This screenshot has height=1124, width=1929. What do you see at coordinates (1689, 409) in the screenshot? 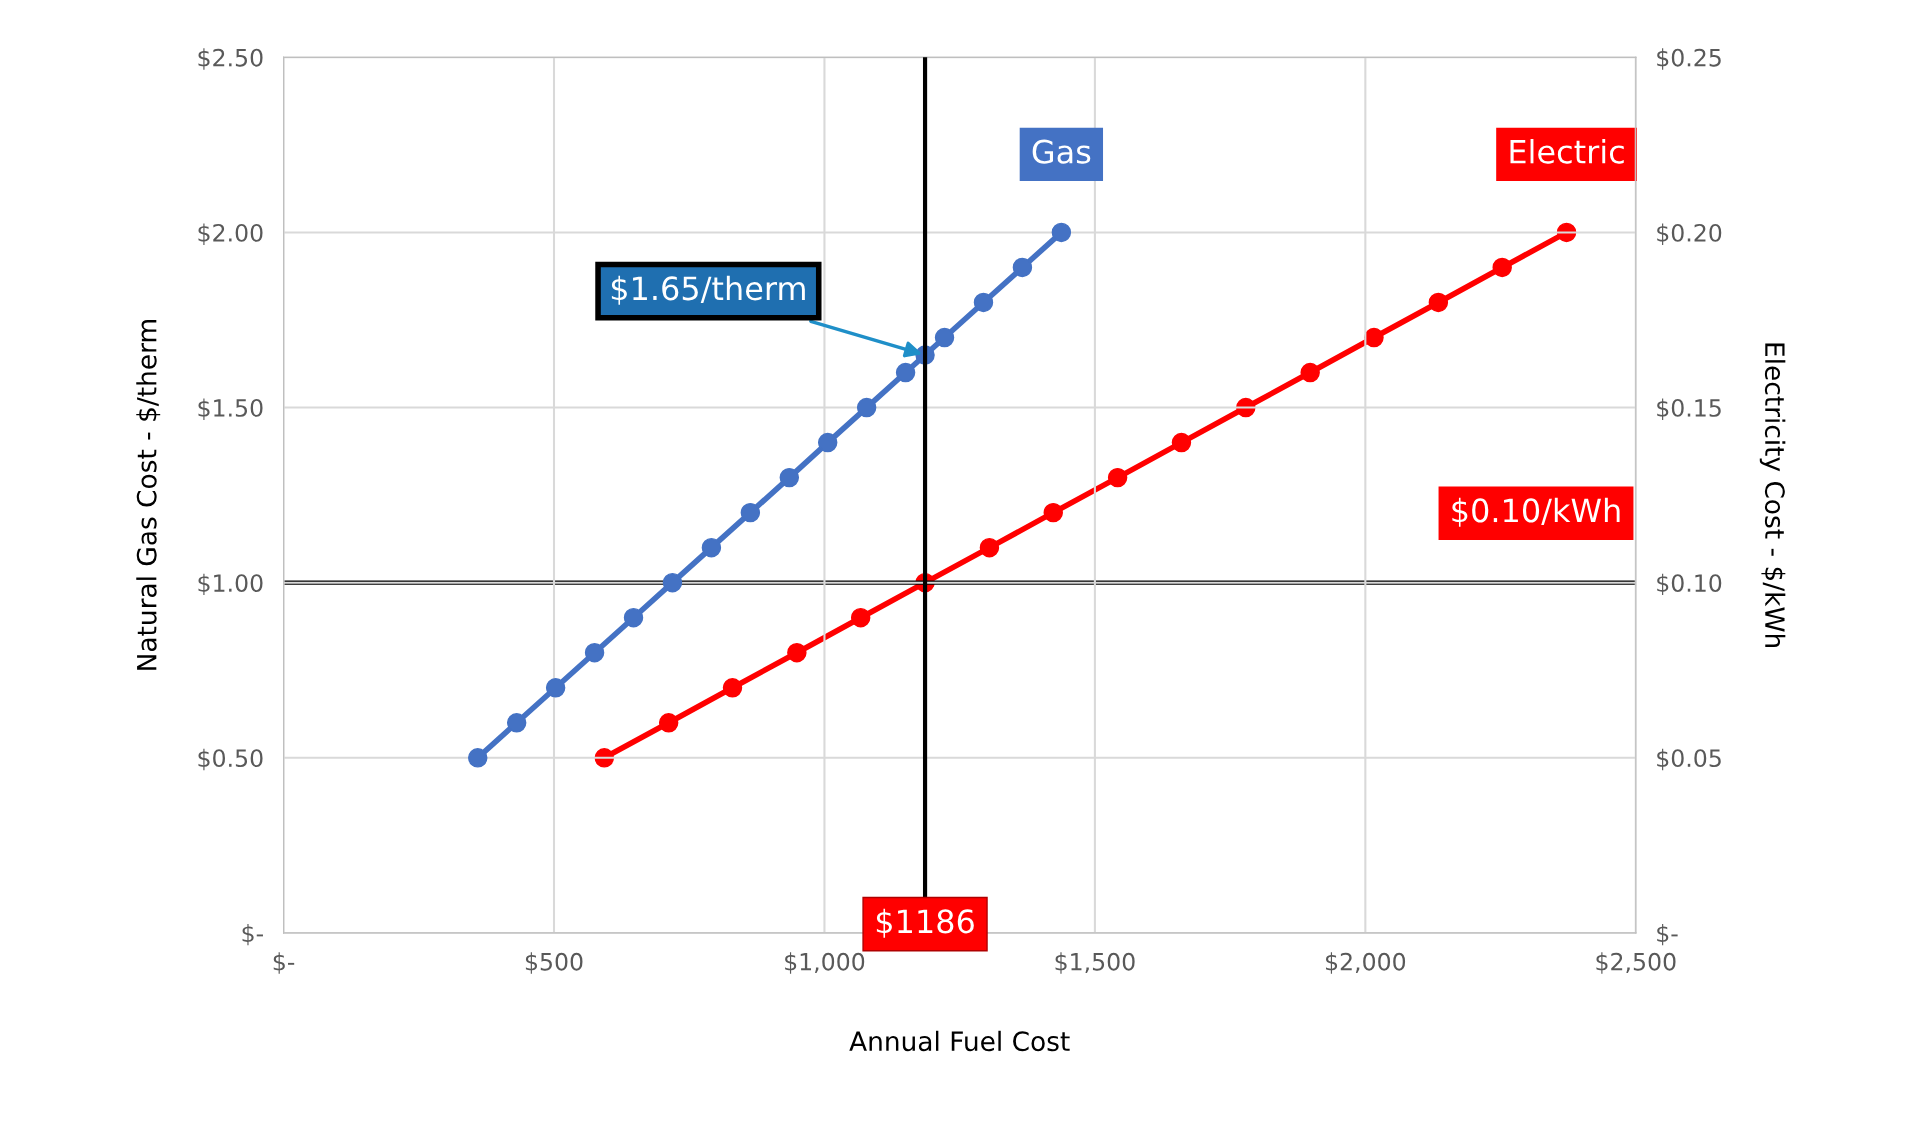
I see `y2-tick-label: $0.15` at bounding box center [1689, 409].